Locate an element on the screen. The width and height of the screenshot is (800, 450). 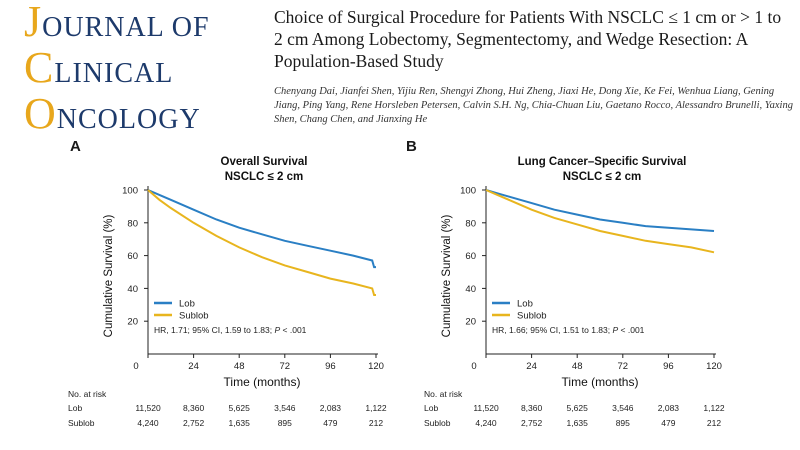
panel-label: A is located at coordinates (75, 146).